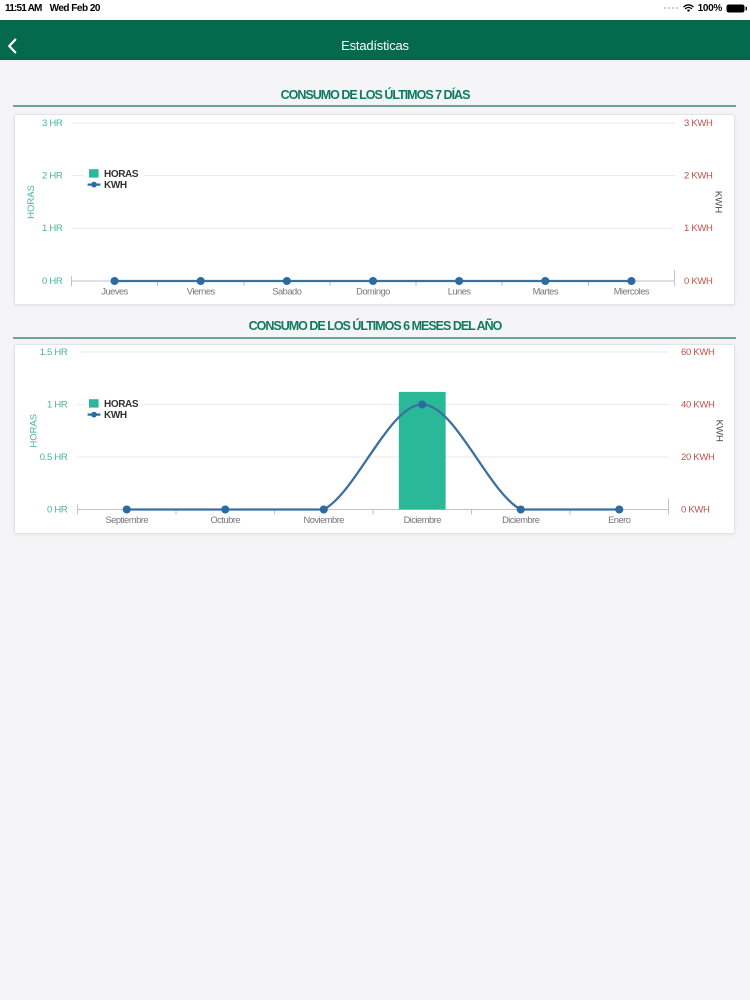 This screenshot has height=1000, width=750. Describe the element at coordinates (324, 520) in the screenshot. I see `svg-text: Noviembre` at that location.